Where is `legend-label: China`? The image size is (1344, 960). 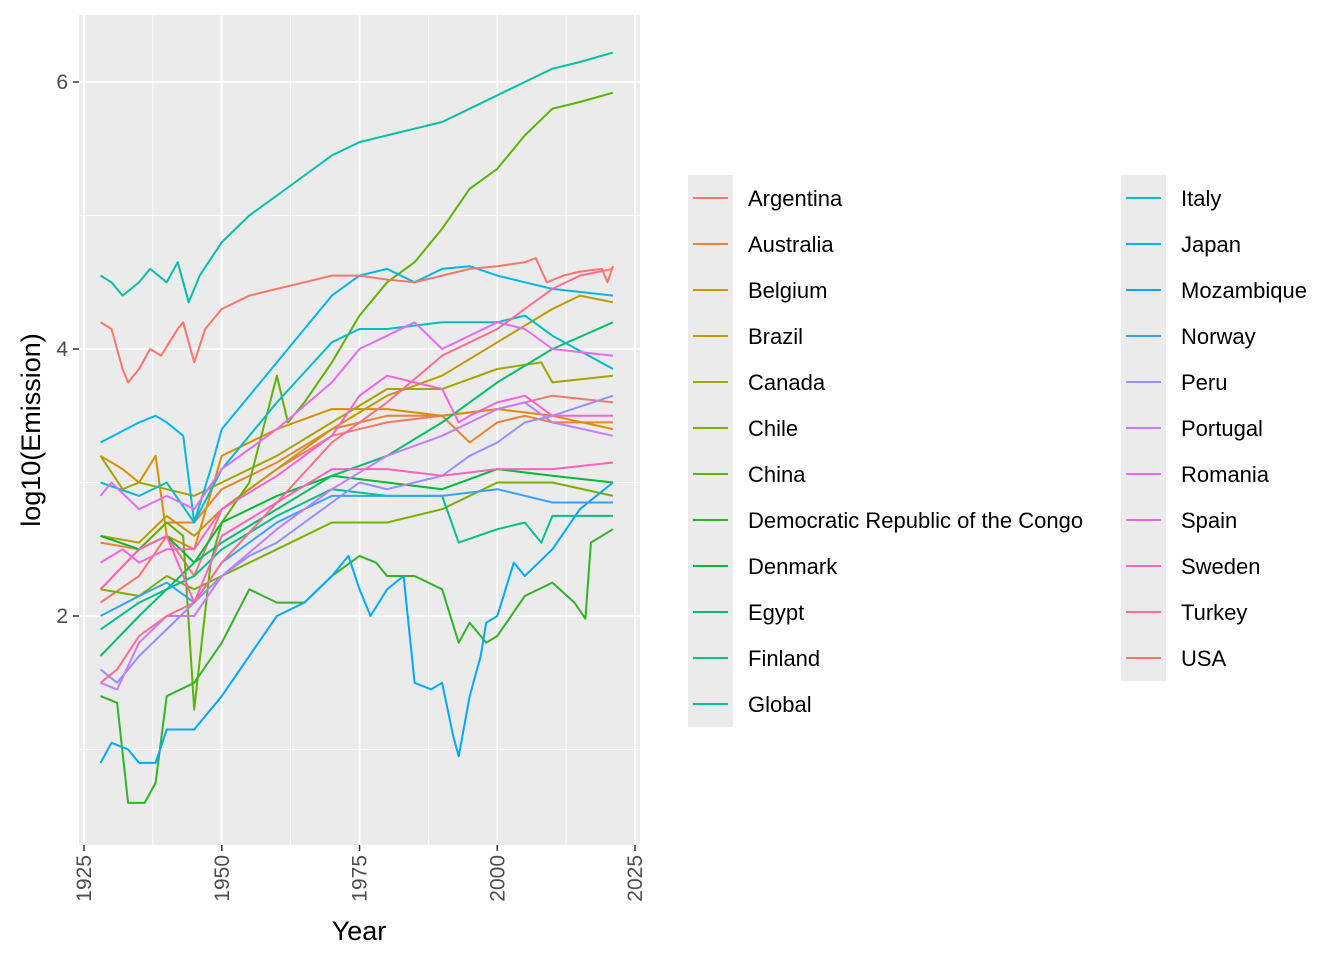 legend-label: China is located at coordinates (777, 474).